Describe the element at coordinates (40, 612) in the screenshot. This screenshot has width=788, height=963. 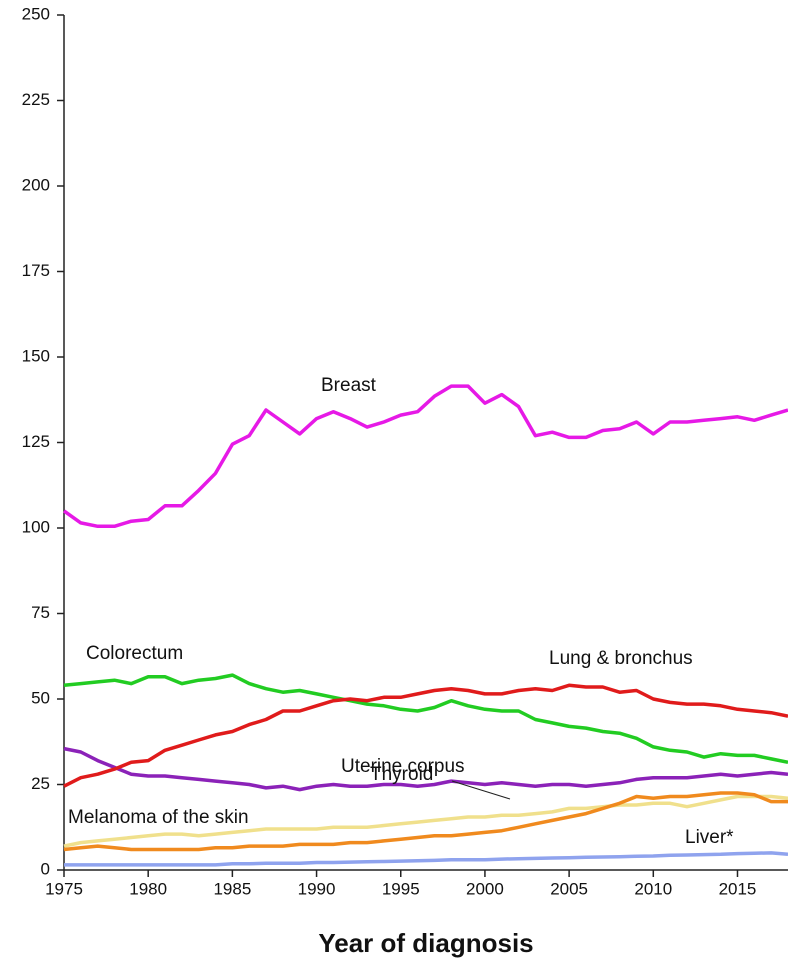
I see `y-tick-label: 75` at that location.